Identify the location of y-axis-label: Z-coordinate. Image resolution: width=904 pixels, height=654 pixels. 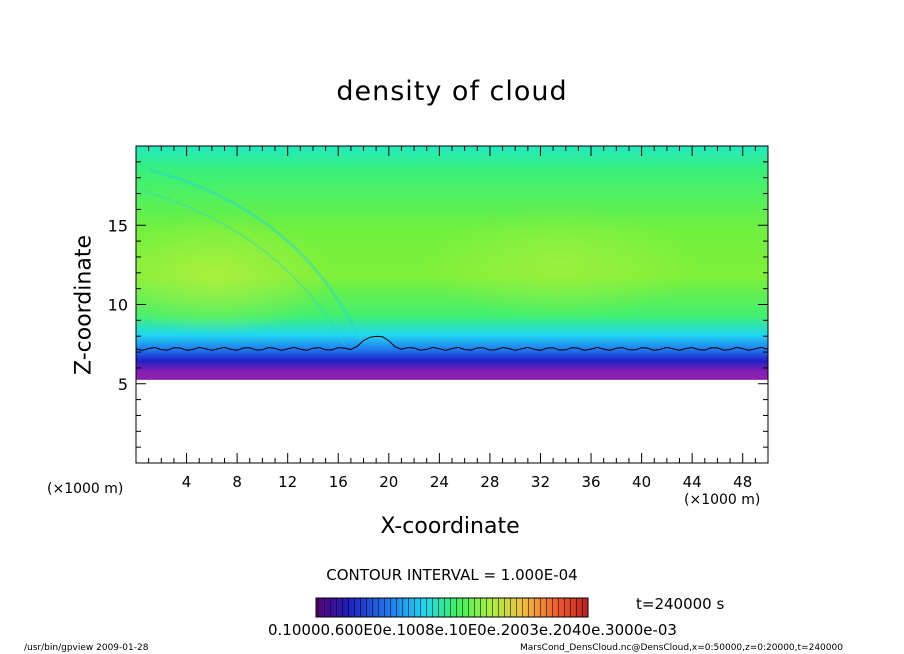
(84, 305).